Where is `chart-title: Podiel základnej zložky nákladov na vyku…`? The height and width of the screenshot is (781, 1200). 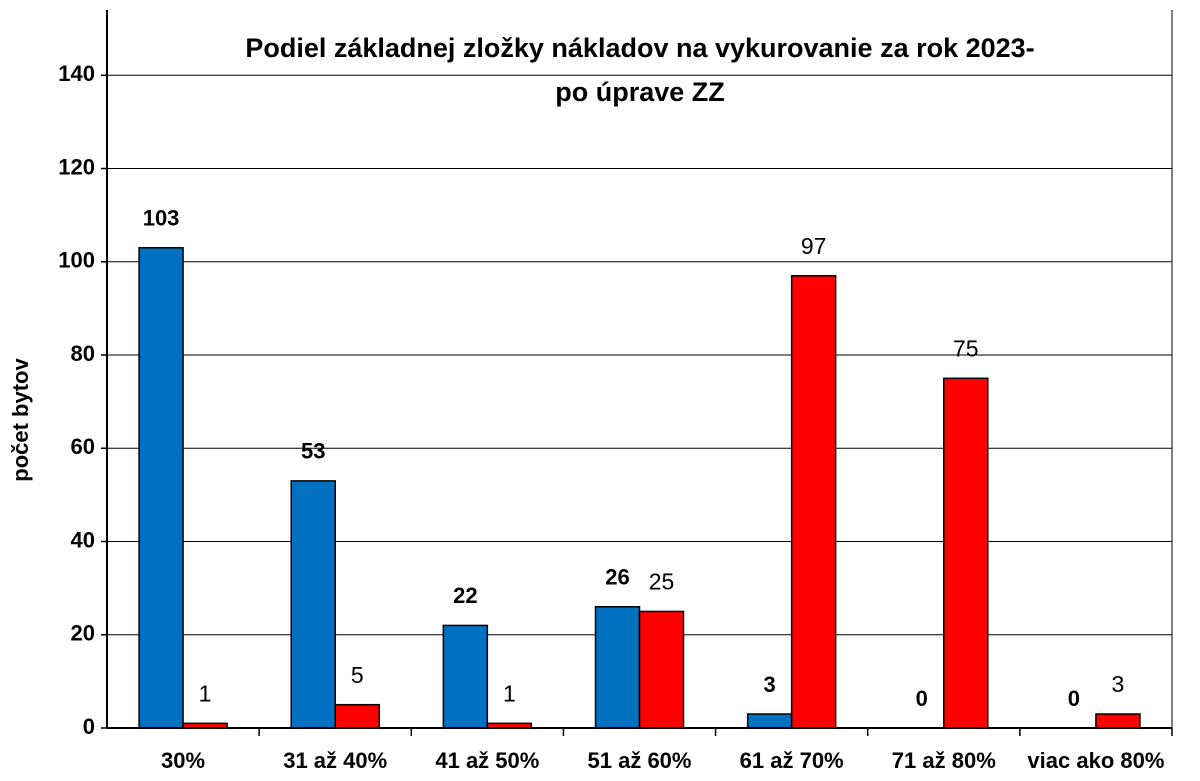
chart-title: Podiel základnej zložky nákladov na vyku… is located at coordinates (639, 48).